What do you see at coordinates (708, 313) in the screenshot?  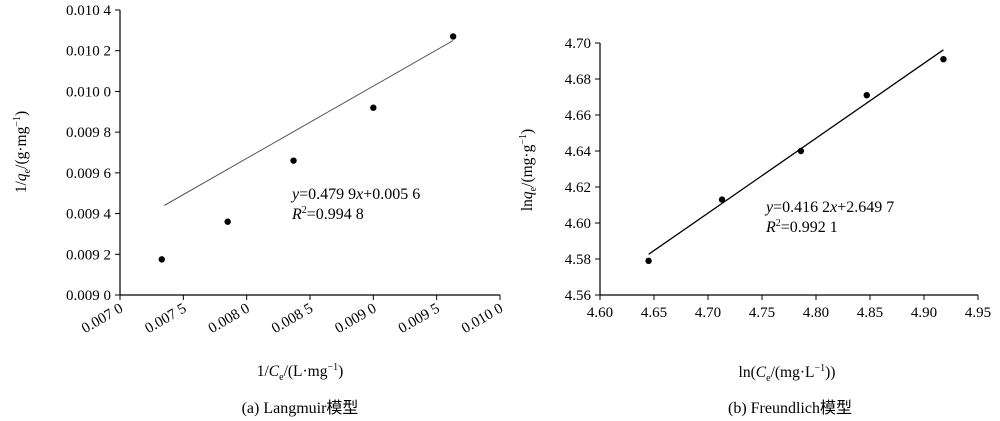 I see `x-tick-label: 4.70` at bounding box center [708, 313].